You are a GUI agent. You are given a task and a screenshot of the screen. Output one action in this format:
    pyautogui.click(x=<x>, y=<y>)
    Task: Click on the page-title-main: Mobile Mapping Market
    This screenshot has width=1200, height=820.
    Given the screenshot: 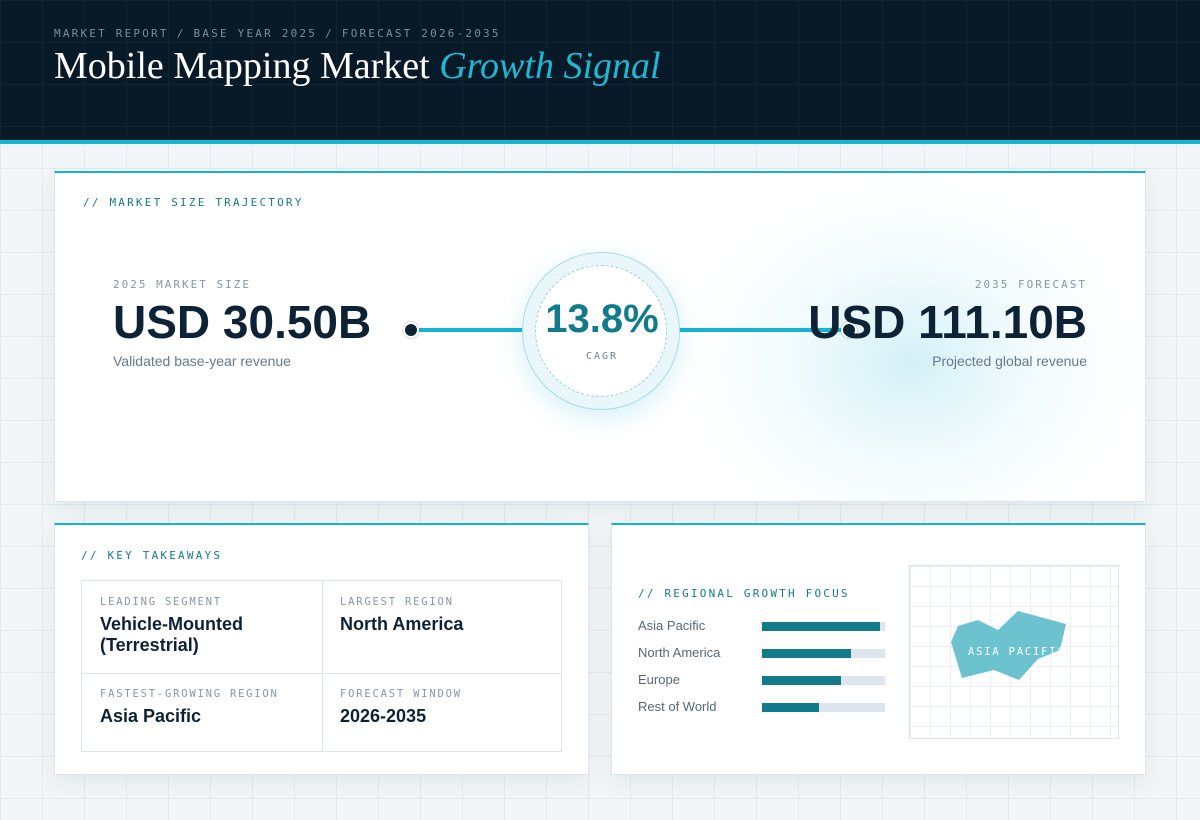 What is the action you would take?
    pyautogui.click(x=242, y=66)
    